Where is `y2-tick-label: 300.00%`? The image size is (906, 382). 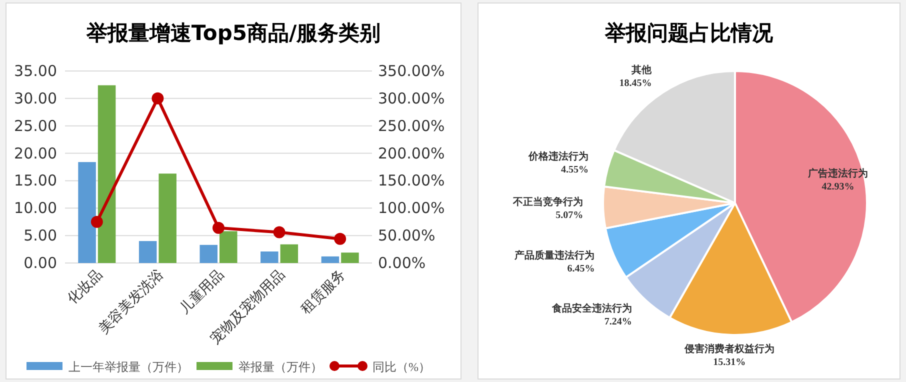 y2-tick-label: 300.00% is located at coordinates (411, 98).